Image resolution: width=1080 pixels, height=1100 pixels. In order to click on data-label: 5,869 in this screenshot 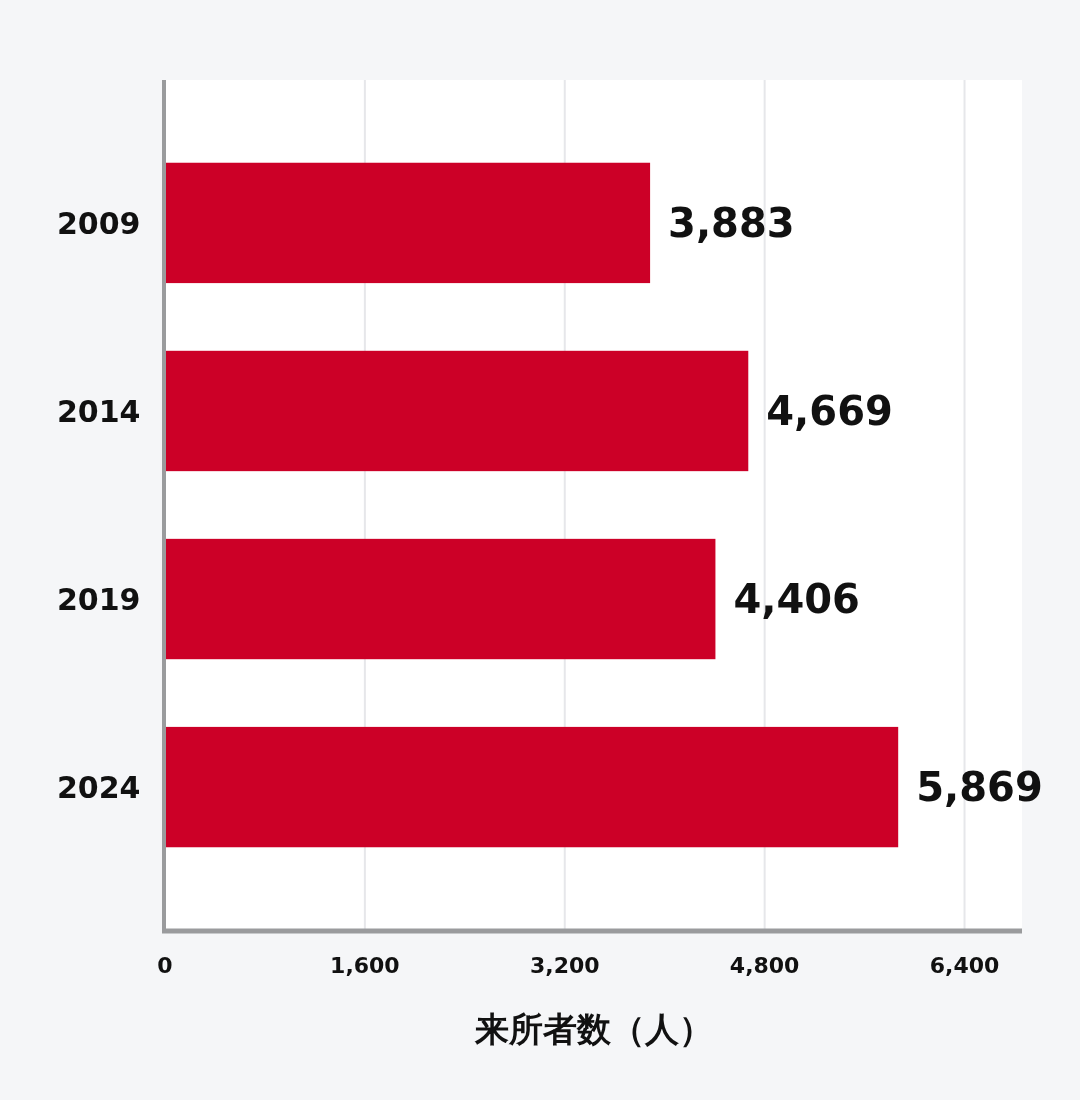, I will do `click(979, 787)`.